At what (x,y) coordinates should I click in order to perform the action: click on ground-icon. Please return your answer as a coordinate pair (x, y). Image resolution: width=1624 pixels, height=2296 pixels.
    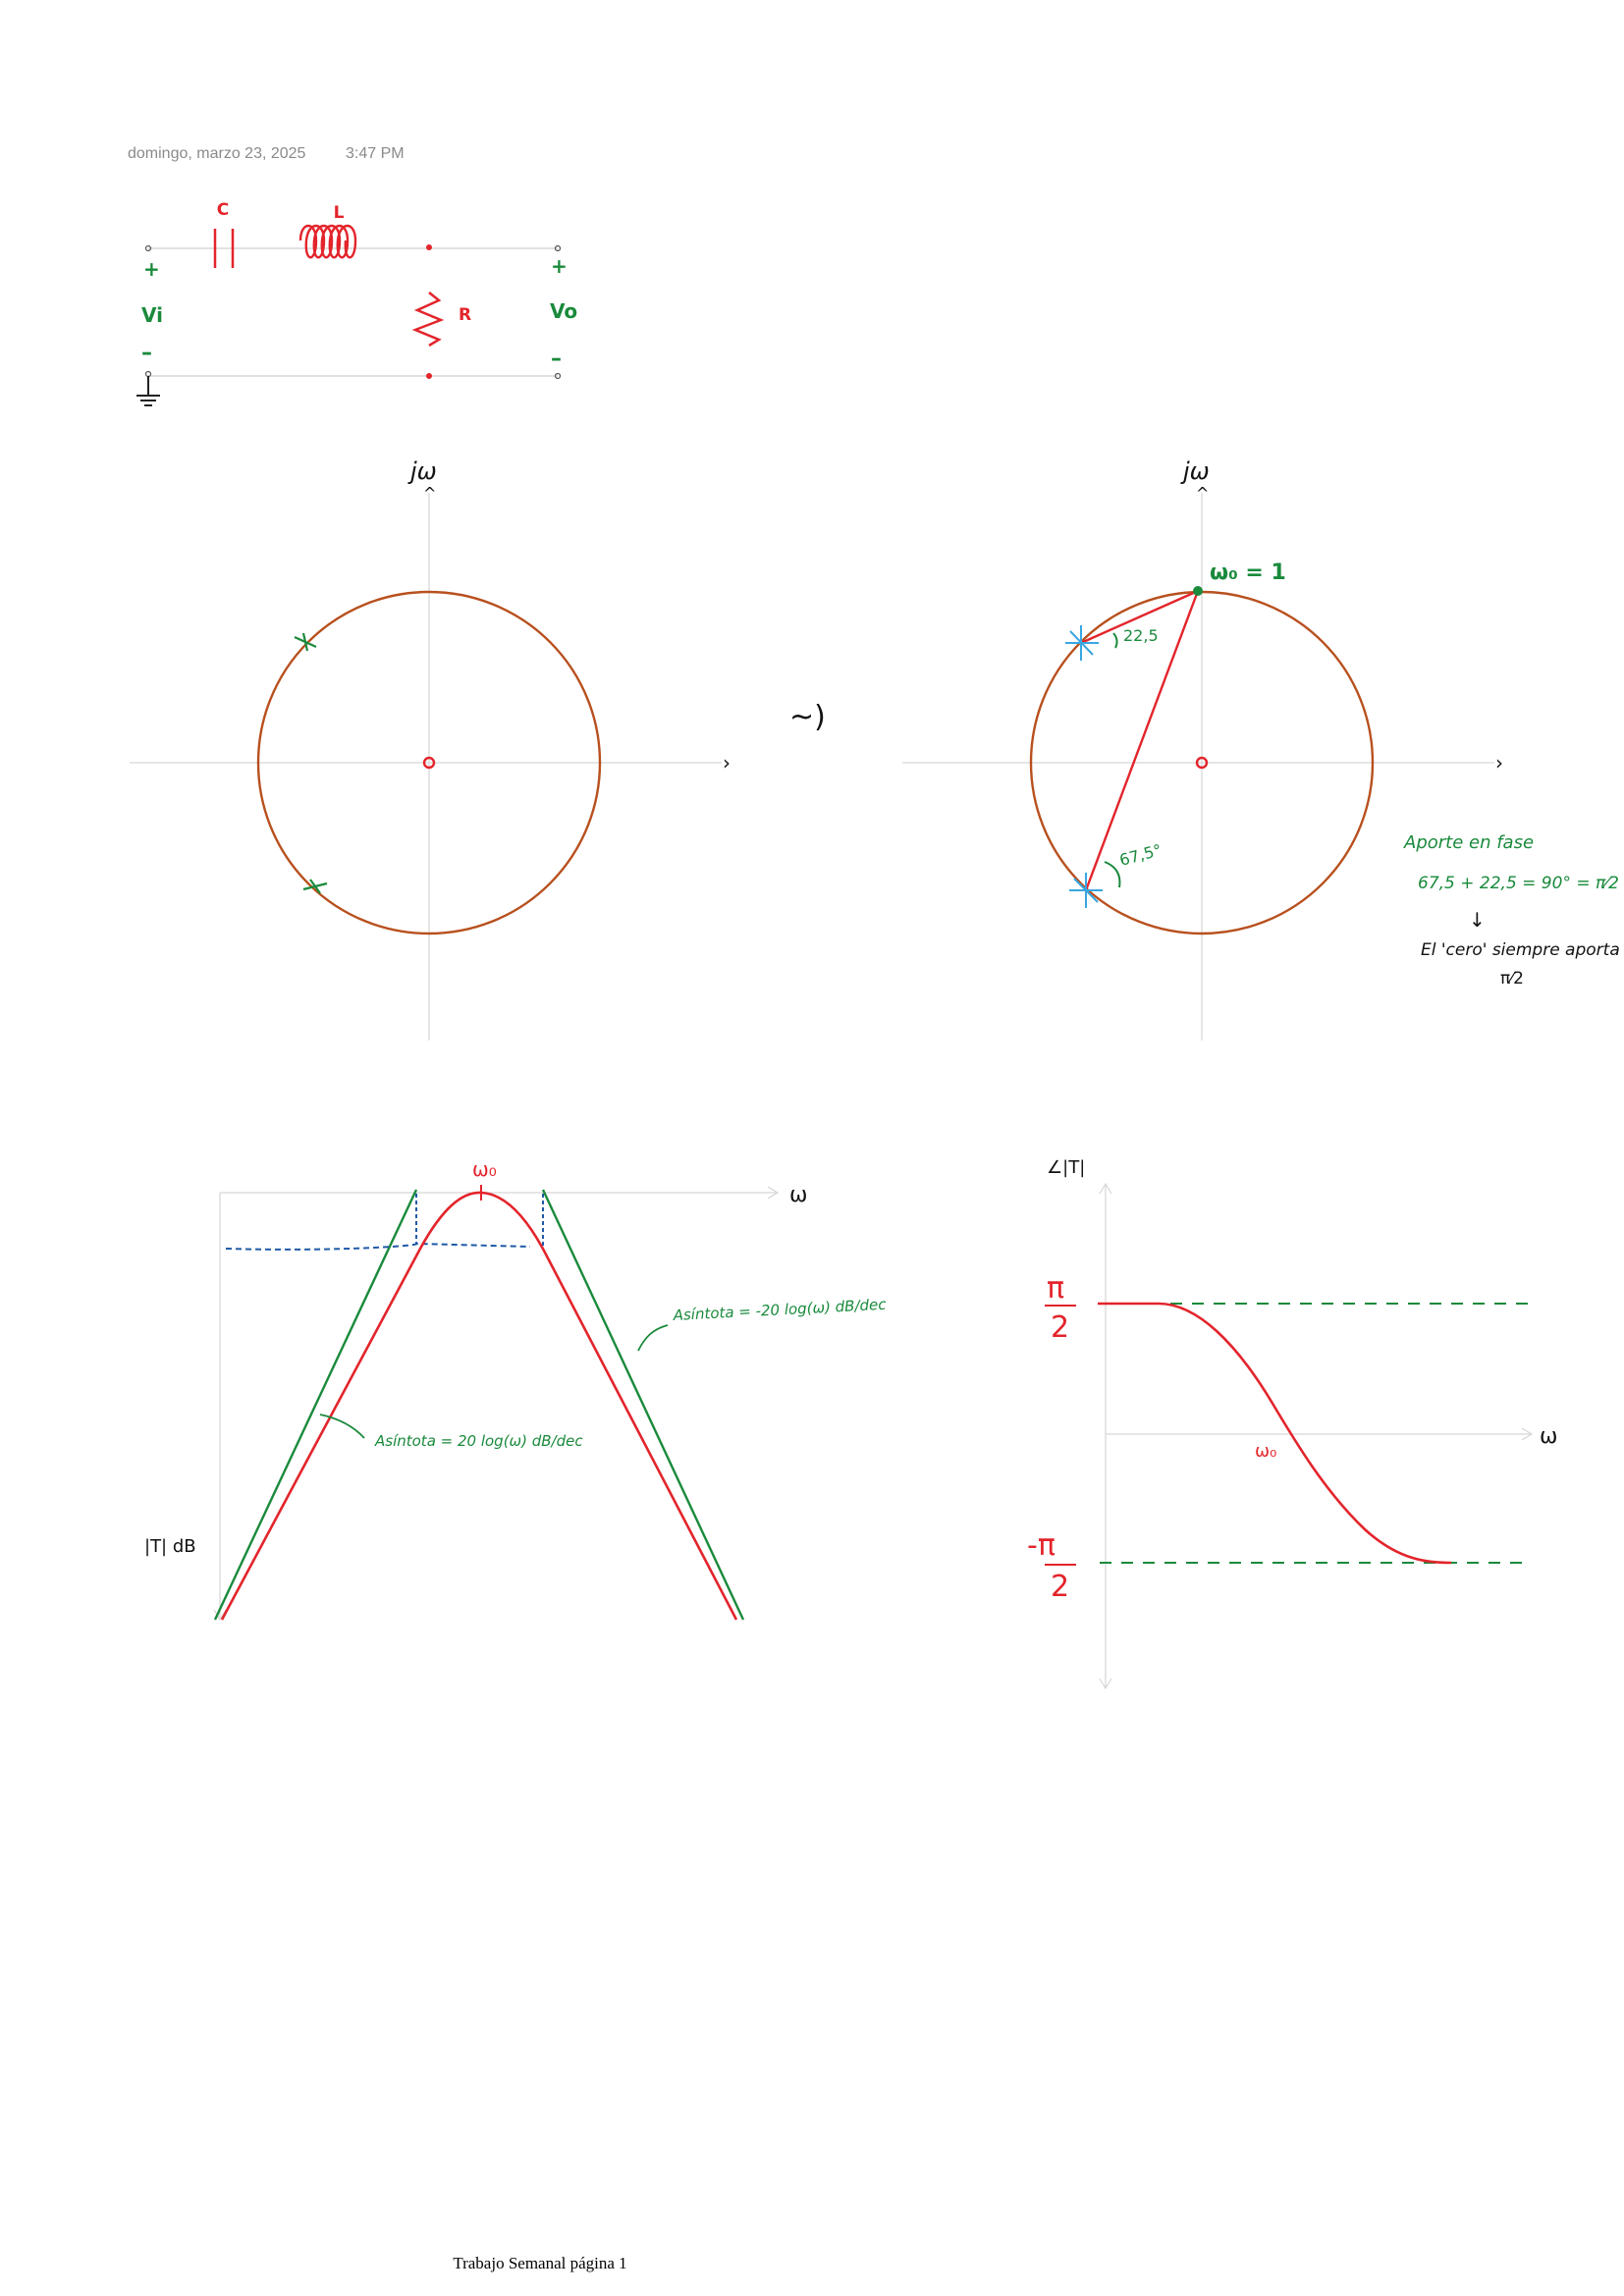
    Looking at the image, I should click on (148, 391).